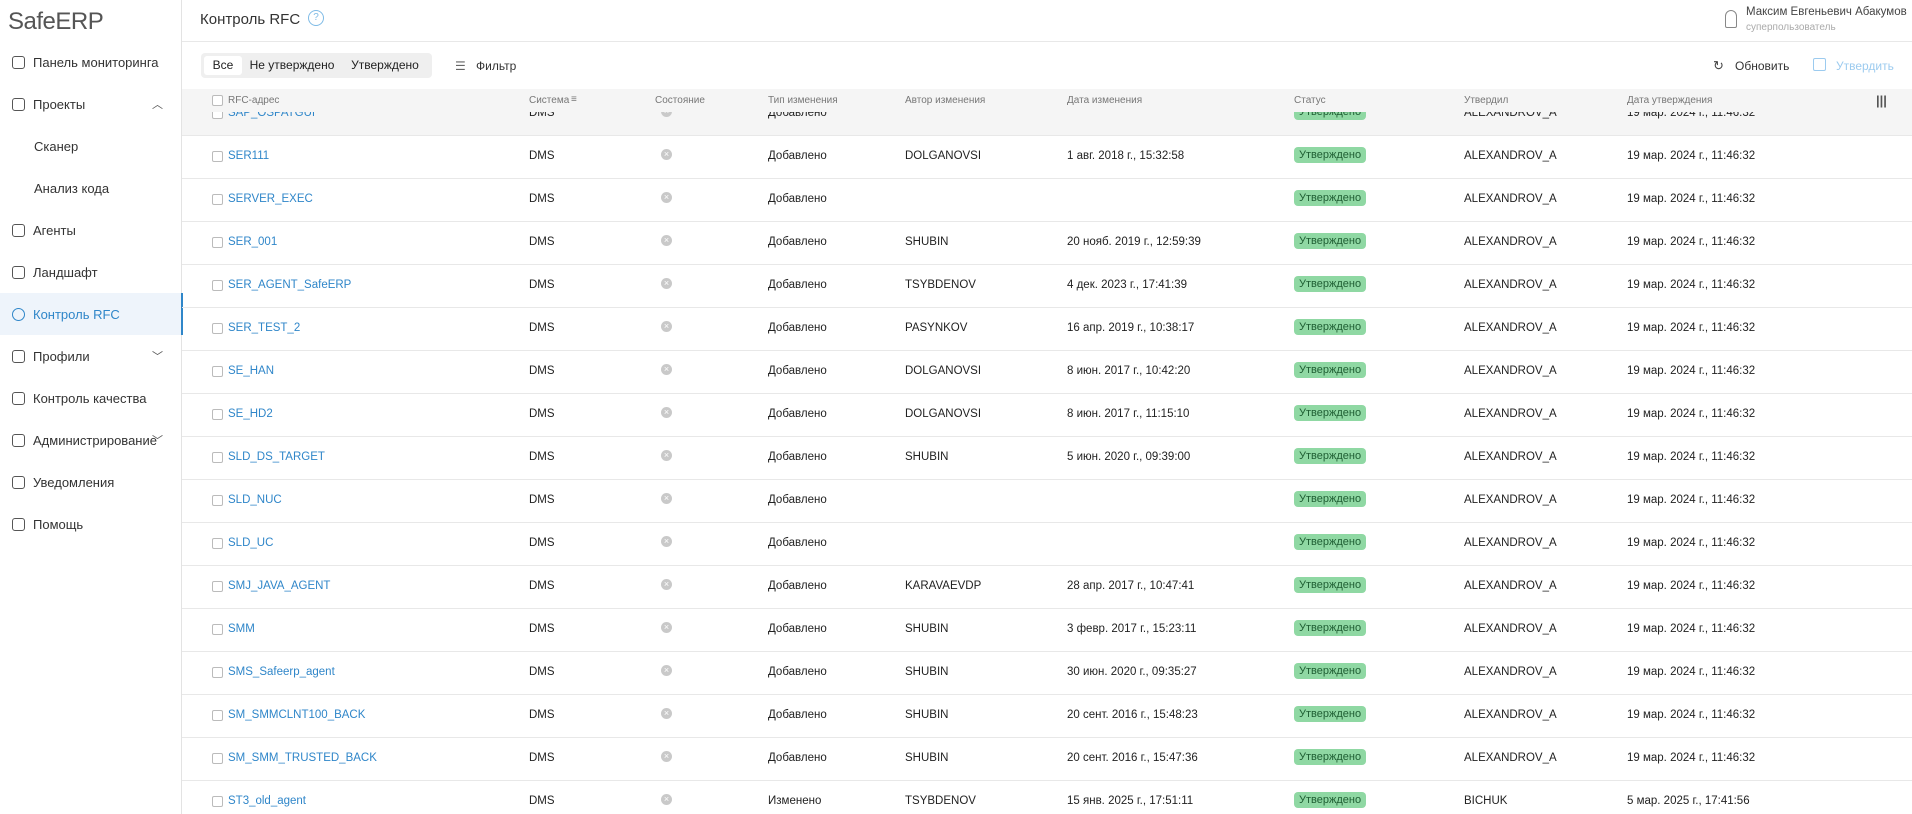 The image size is (1912, 814). I want to click on filter-button: Фильтр, so click(496, 66).